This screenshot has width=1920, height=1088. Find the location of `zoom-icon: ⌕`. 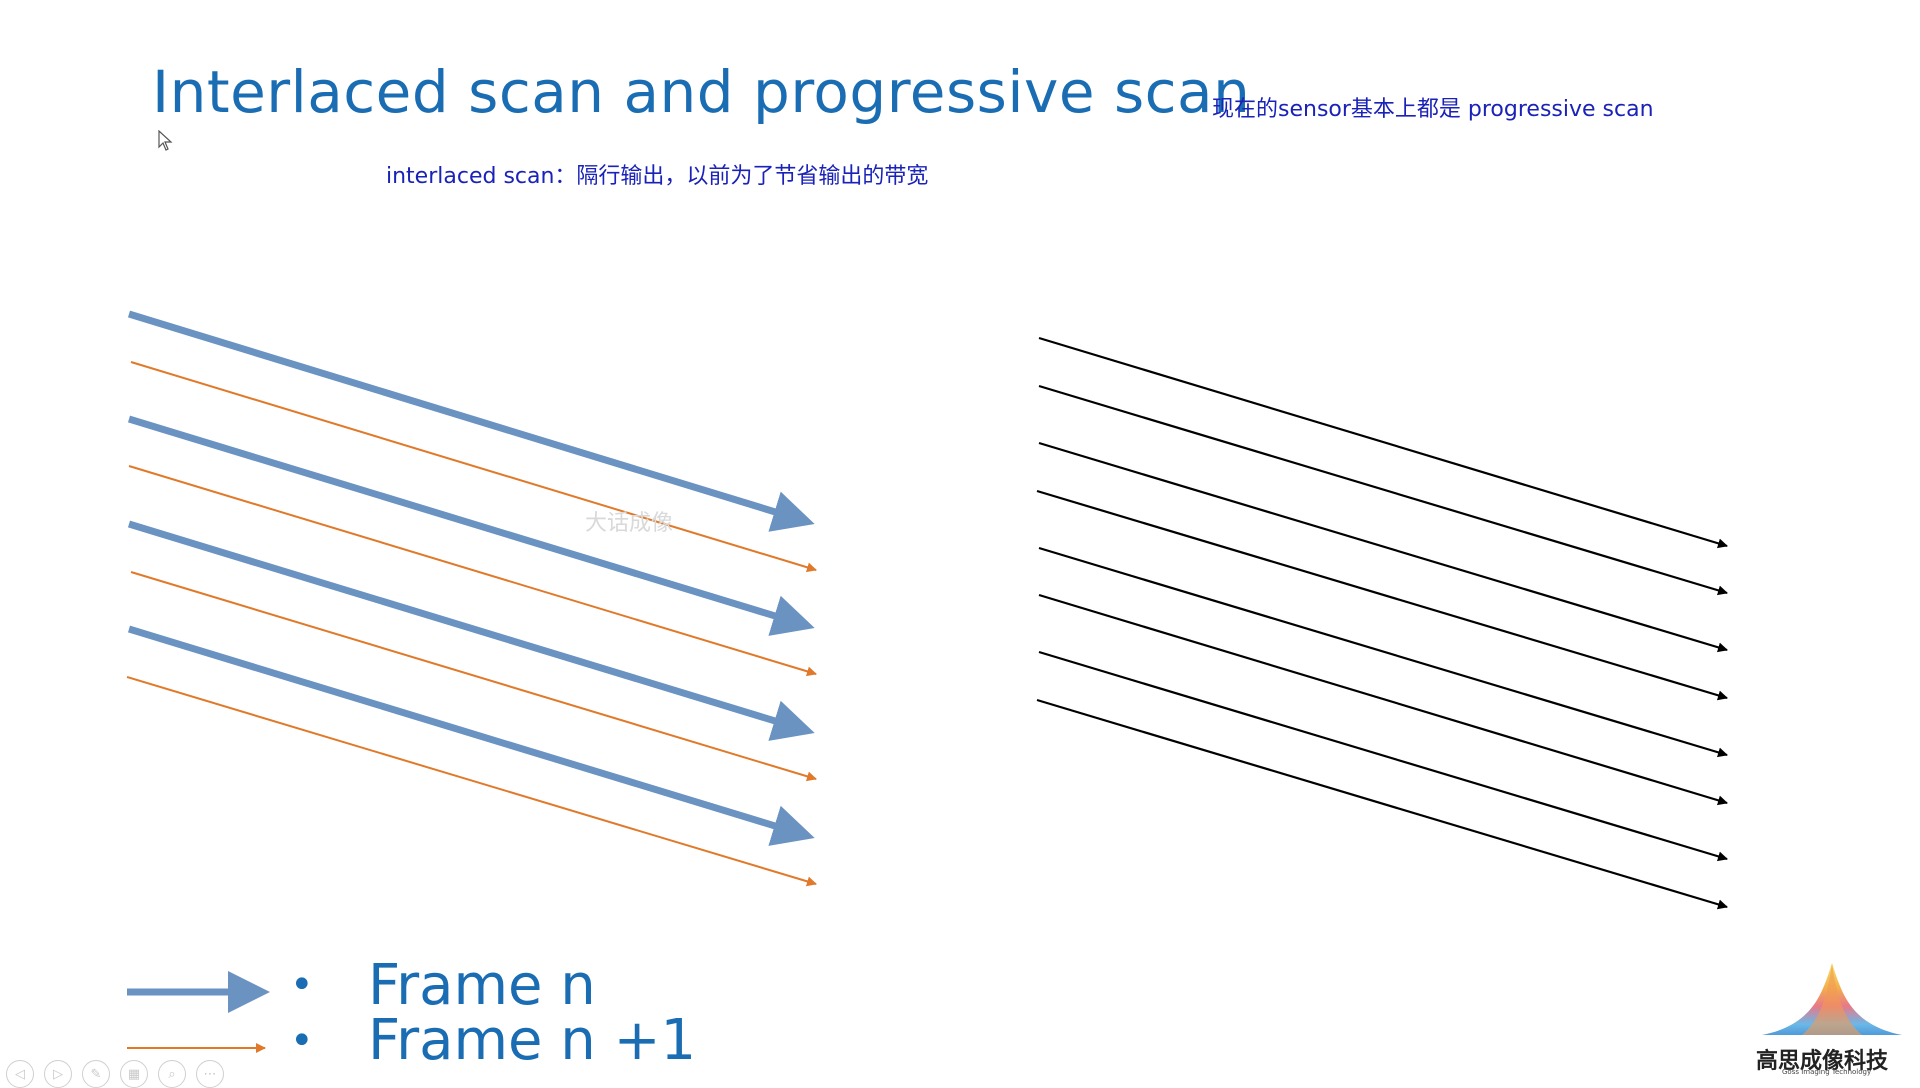

zoom-icon: ⌕ is located at coordinates (172, 1074).